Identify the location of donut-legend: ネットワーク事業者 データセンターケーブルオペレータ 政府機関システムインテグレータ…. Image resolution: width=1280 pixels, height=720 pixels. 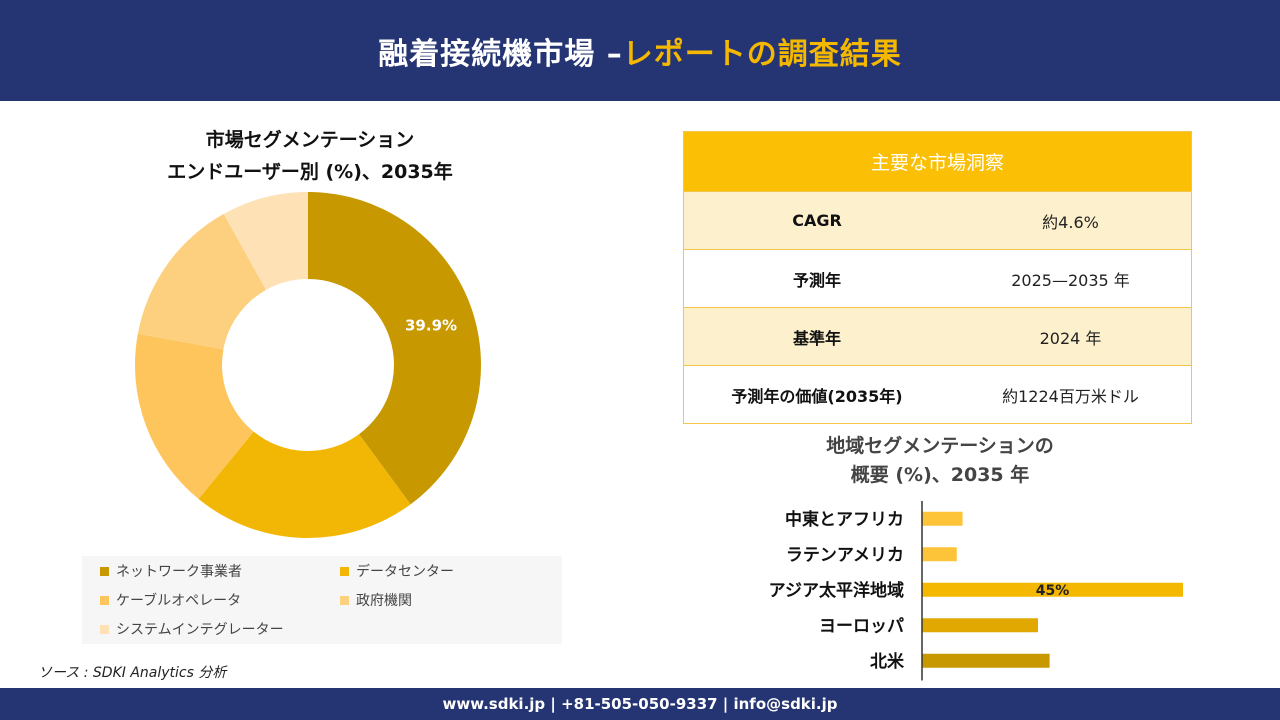
(322, 600).